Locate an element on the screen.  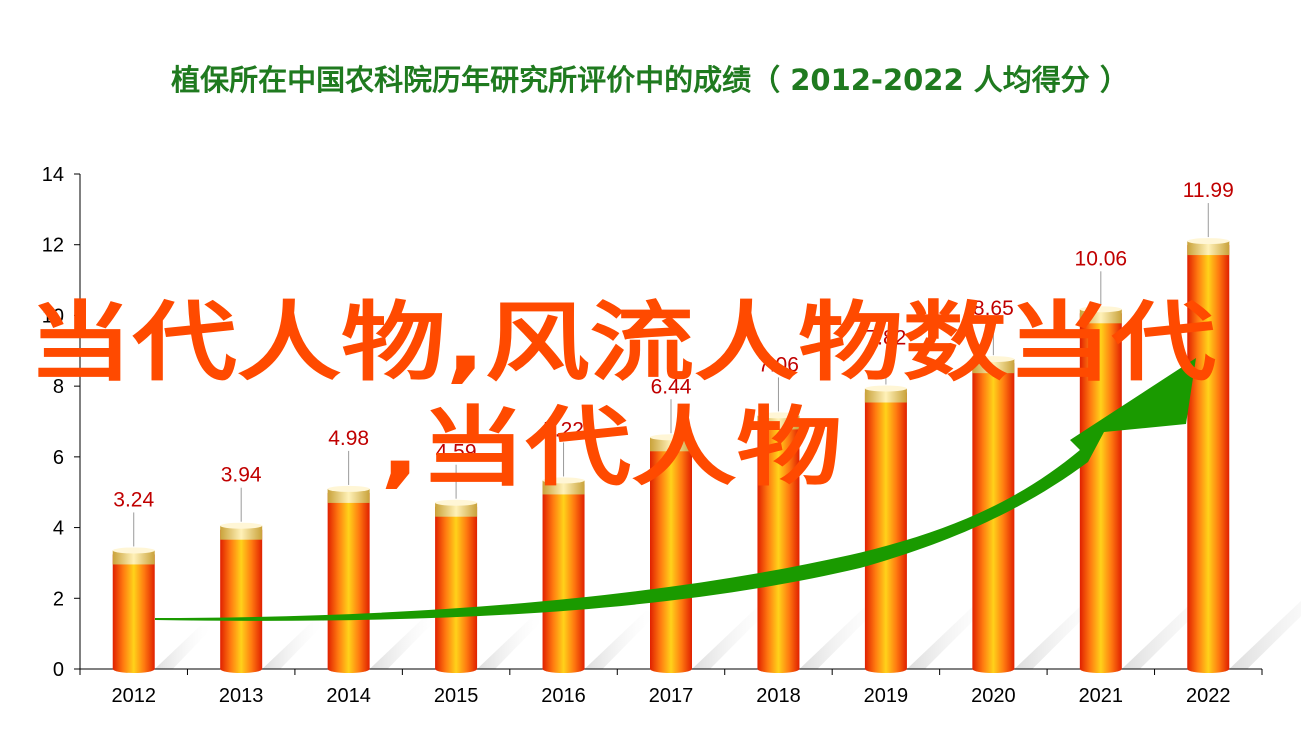
bar-2016 is located at coordinates (563, 576).